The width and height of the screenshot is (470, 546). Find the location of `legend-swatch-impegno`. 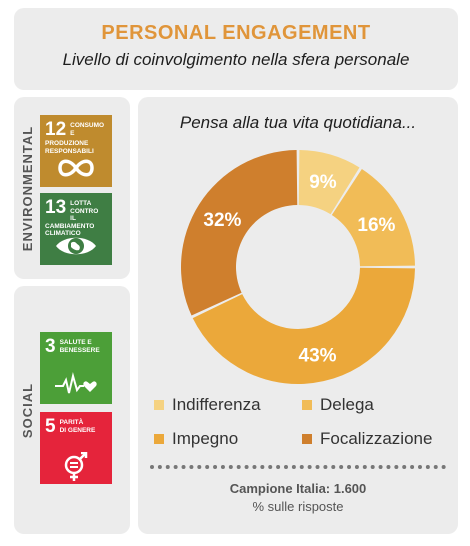

legend-swatch-impegno is located at coordinates (159, 439).